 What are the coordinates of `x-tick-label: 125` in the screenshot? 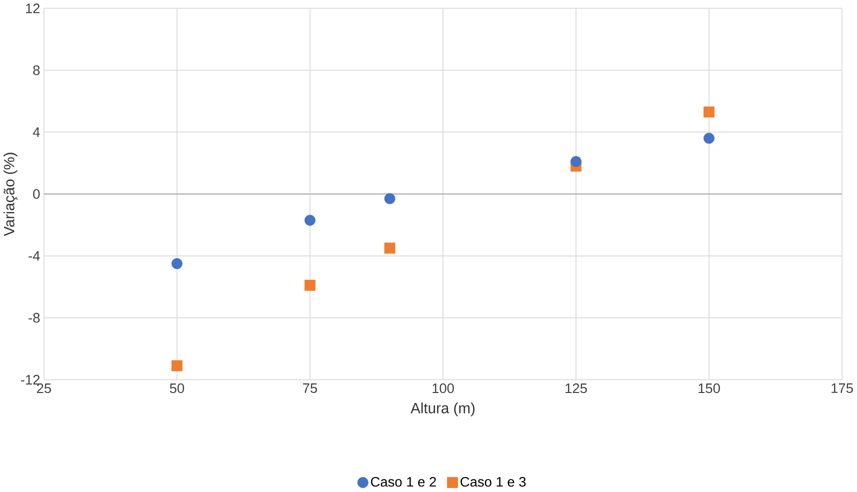 It's located at (576, 388).